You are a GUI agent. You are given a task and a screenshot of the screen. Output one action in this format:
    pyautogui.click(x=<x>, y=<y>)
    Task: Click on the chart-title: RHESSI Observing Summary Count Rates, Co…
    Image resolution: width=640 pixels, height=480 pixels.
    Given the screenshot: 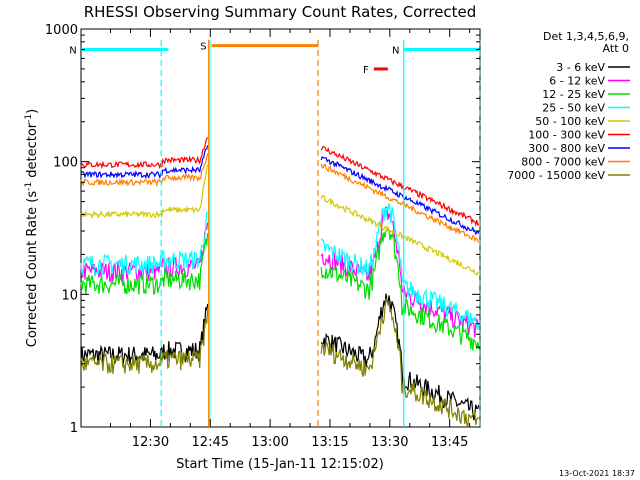 What is the action you would take?
    pyautogui.click(x=280, y=12)
    